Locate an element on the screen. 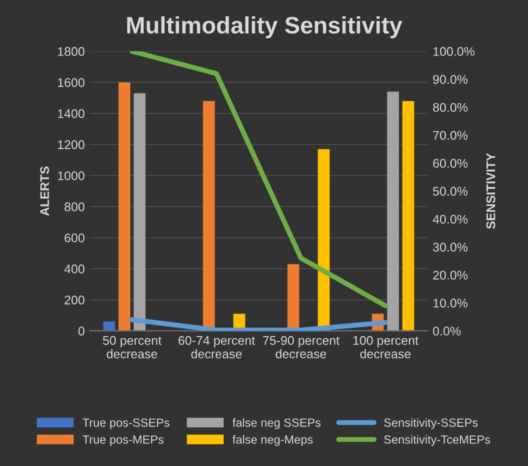  legend-label: True pos-MEPs is located at coordinates (123, 440).